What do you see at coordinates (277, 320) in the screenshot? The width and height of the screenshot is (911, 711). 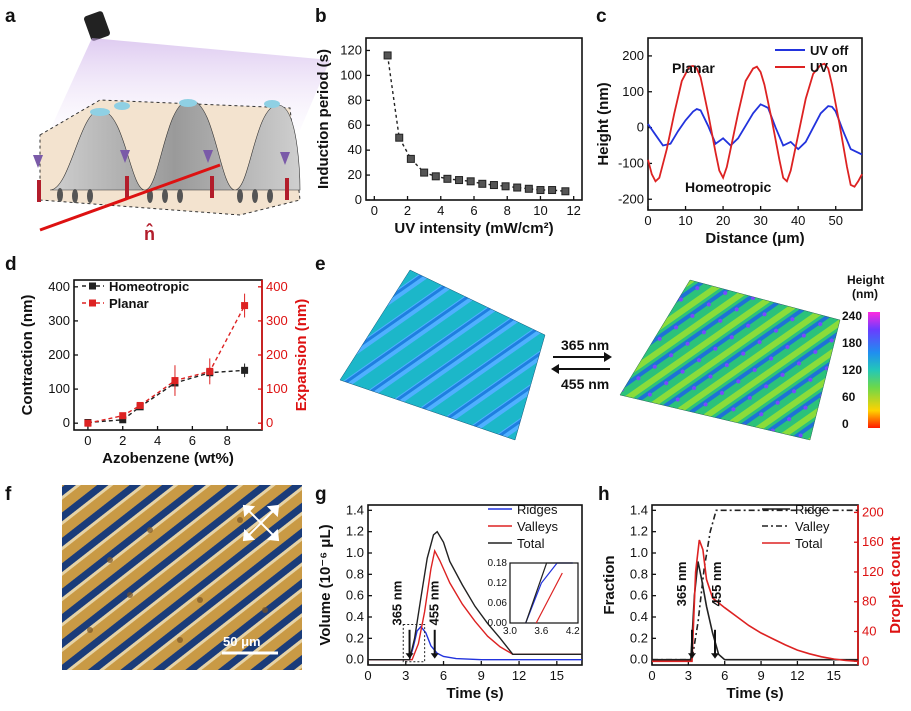 I see `y2-tick-label: 300` at bounding box center [277, 320].